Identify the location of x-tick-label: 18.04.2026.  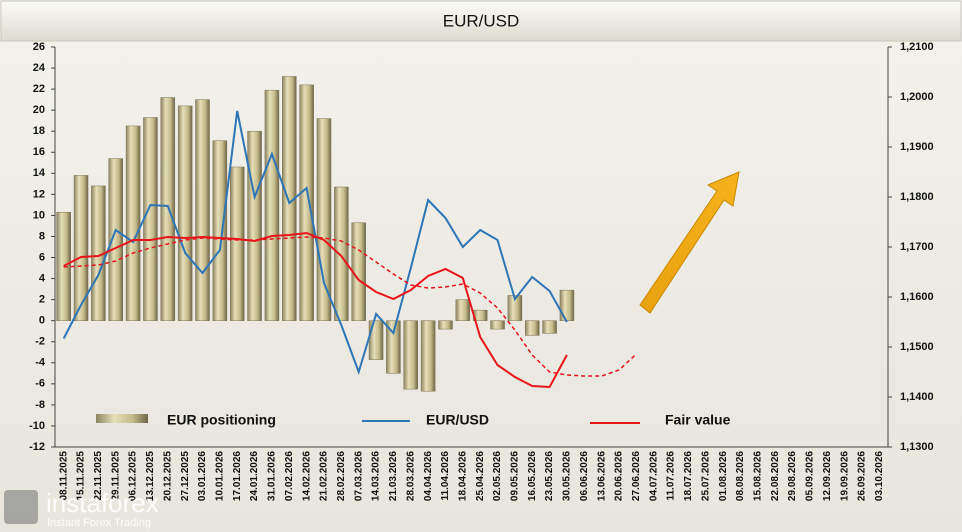
(462, 476).